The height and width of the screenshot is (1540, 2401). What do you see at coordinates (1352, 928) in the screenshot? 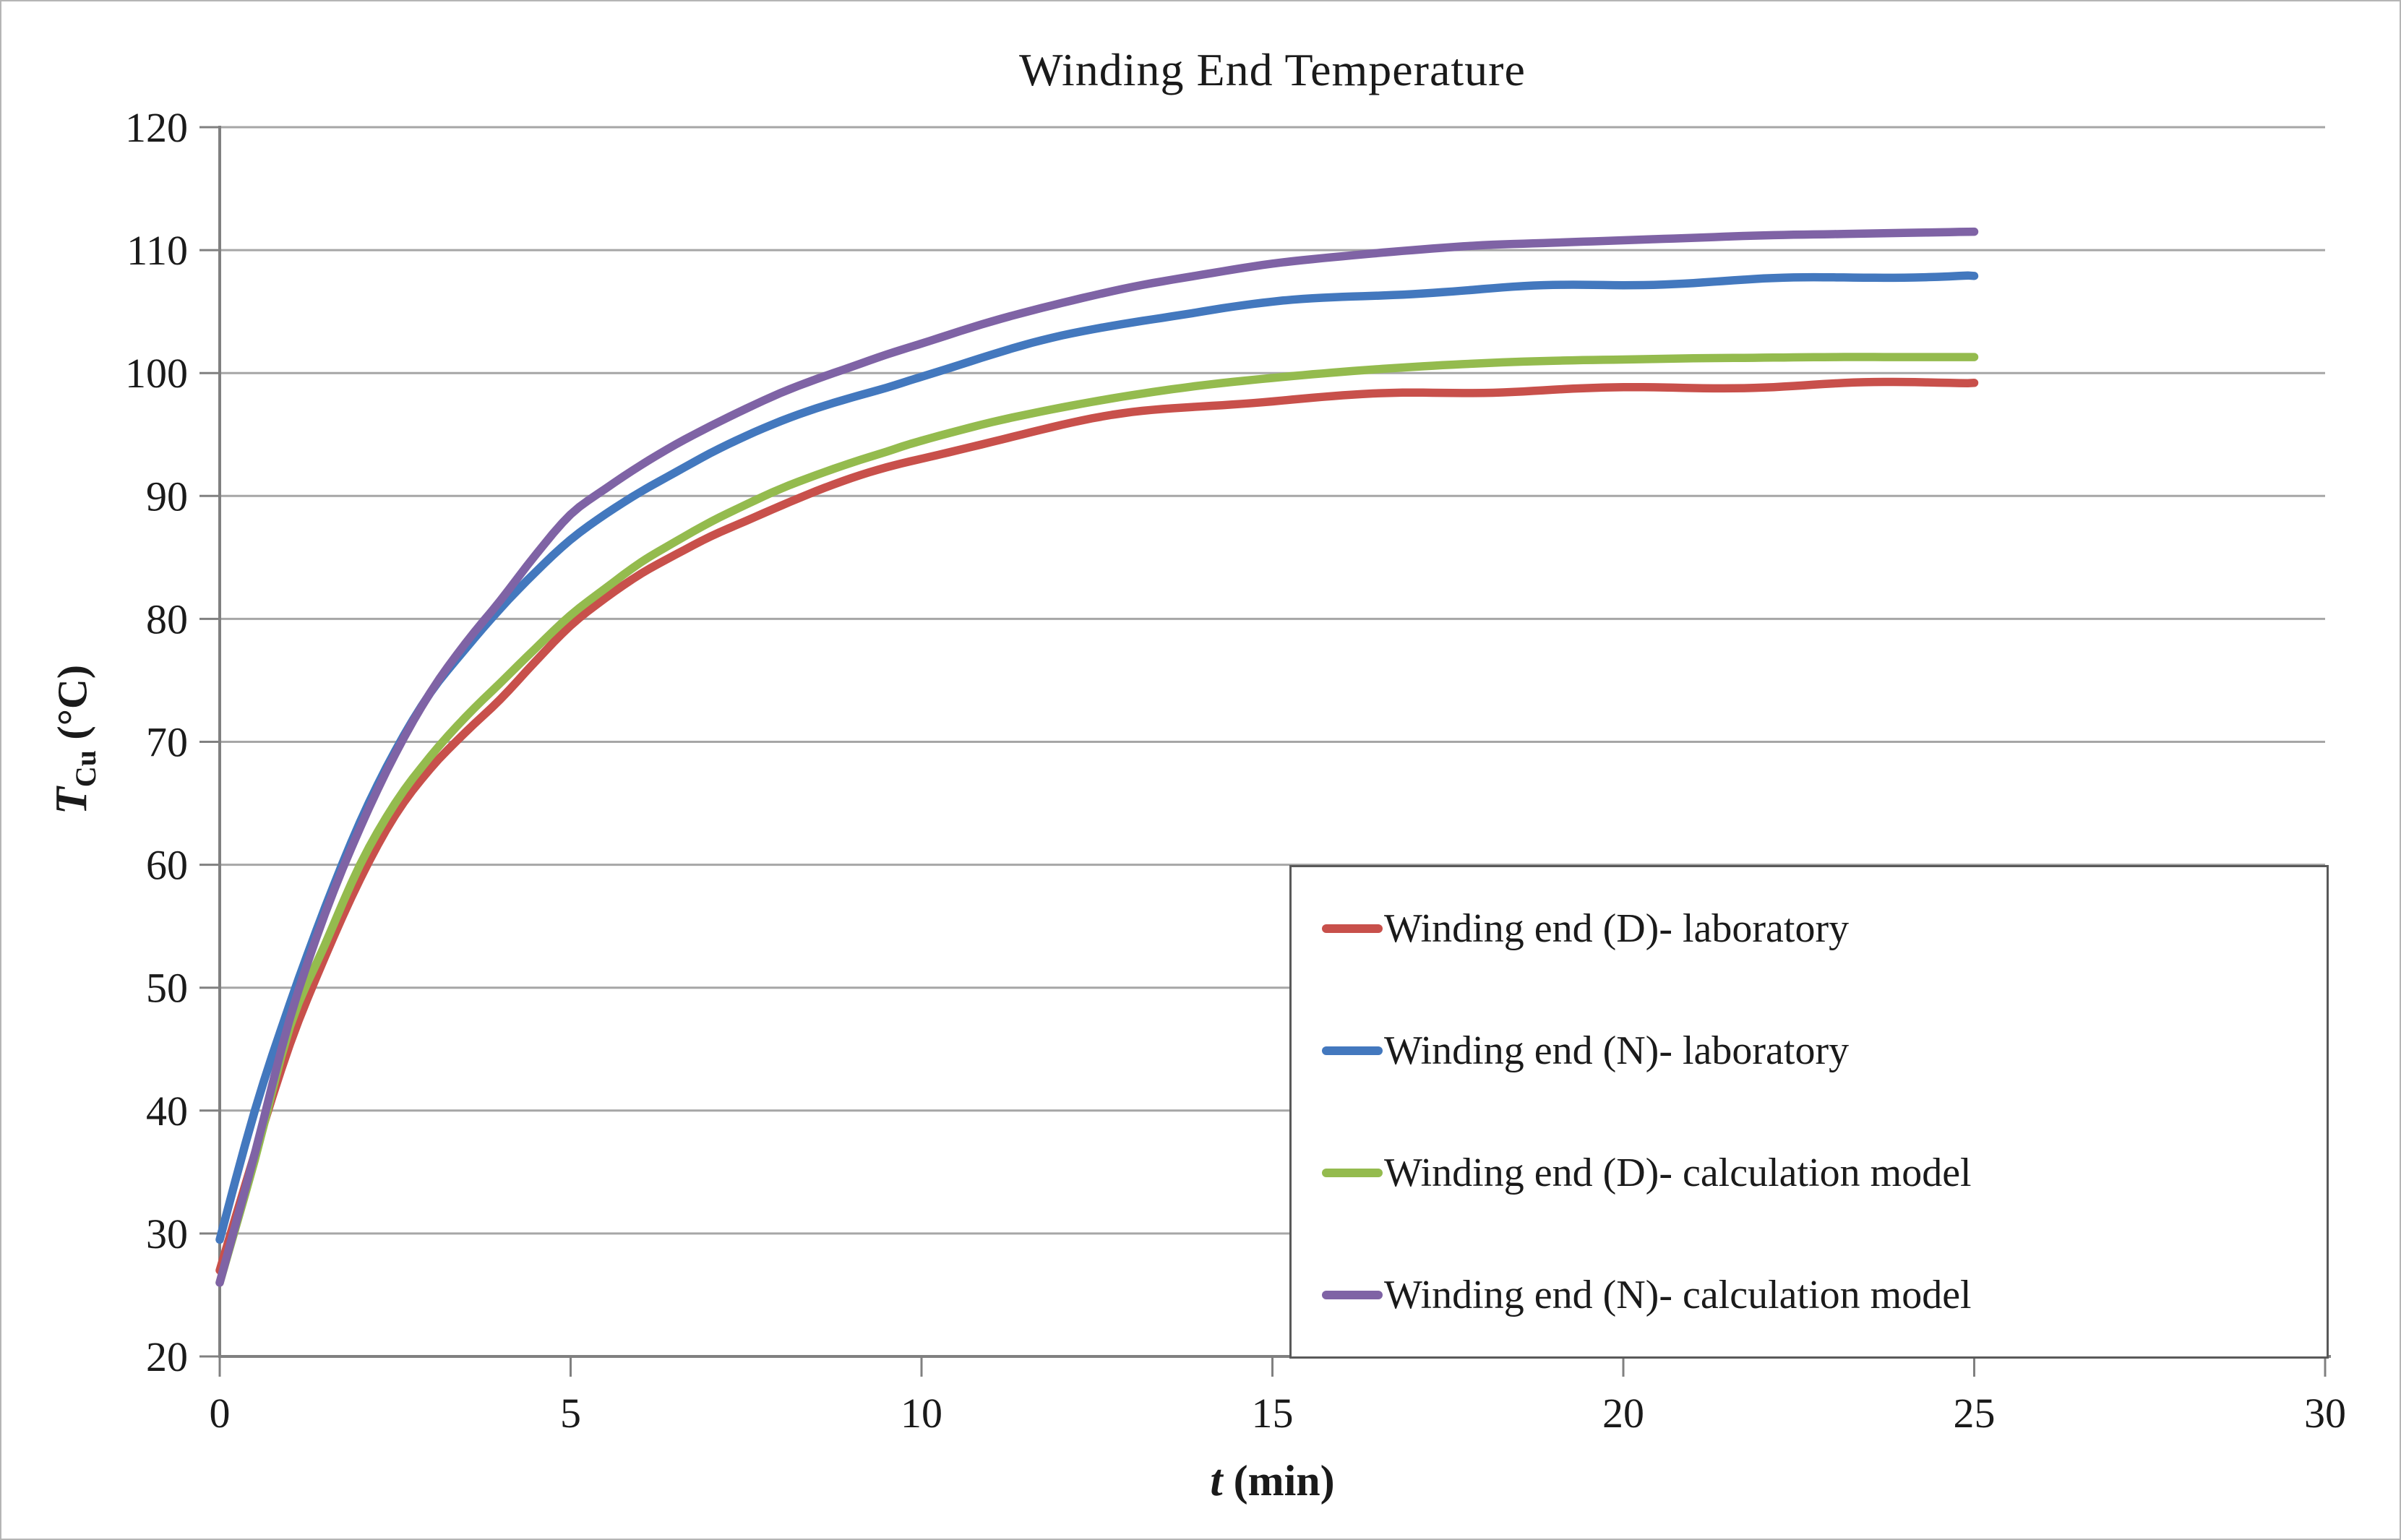
I see `series-swatch-d-laboratory` at bounding box center [1352, 928].